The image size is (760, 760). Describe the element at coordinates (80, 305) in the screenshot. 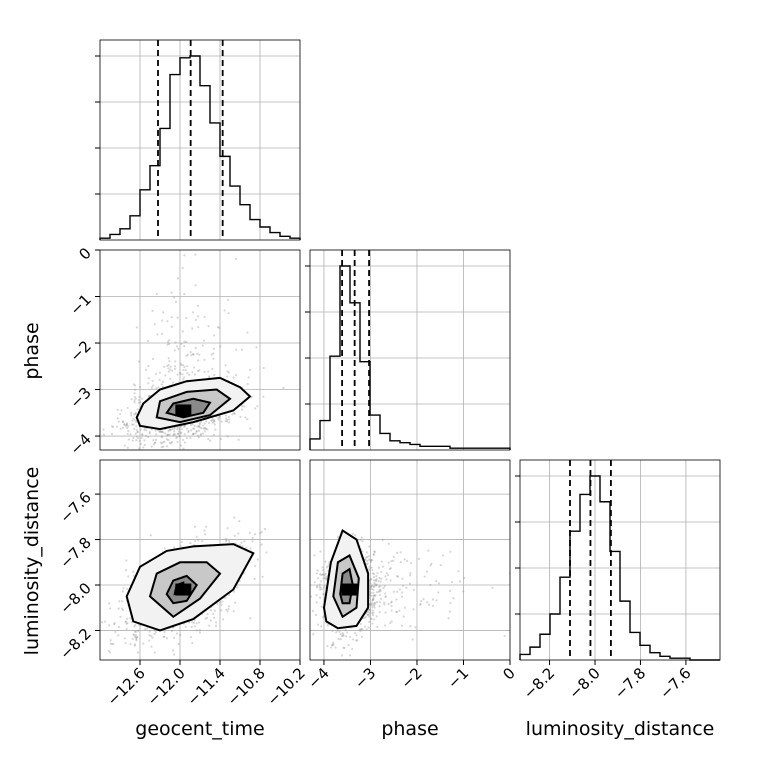

I see `y-tick-label: −1` at that location.